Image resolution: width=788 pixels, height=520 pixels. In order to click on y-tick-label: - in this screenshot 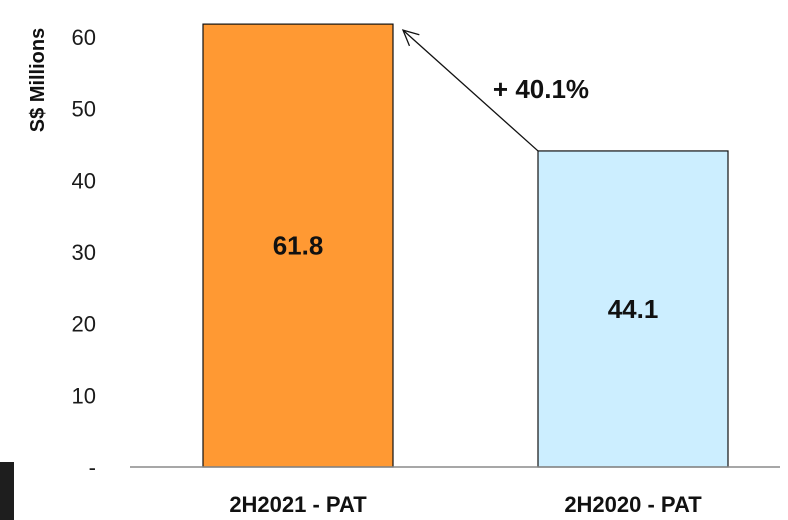, I will do `click(92, 467)`.